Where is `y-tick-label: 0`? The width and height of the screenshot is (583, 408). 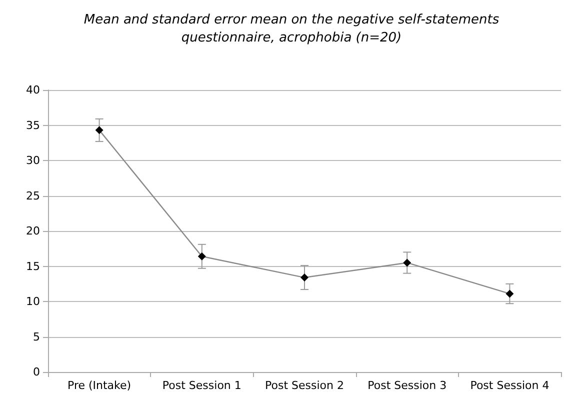
y-tick-label: 0 is located at coordinates (36, 372).